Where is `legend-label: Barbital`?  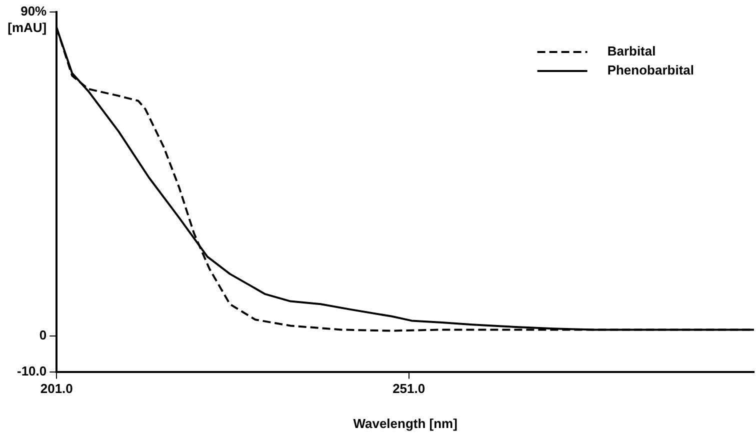
legend-label: Barbital is located at coordinates (631, 51).